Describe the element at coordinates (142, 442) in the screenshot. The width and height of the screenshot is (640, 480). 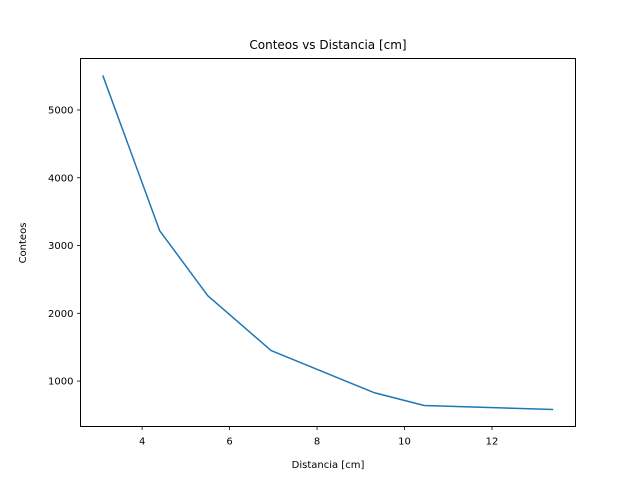
I see `x-tick-label: 4` at that location.